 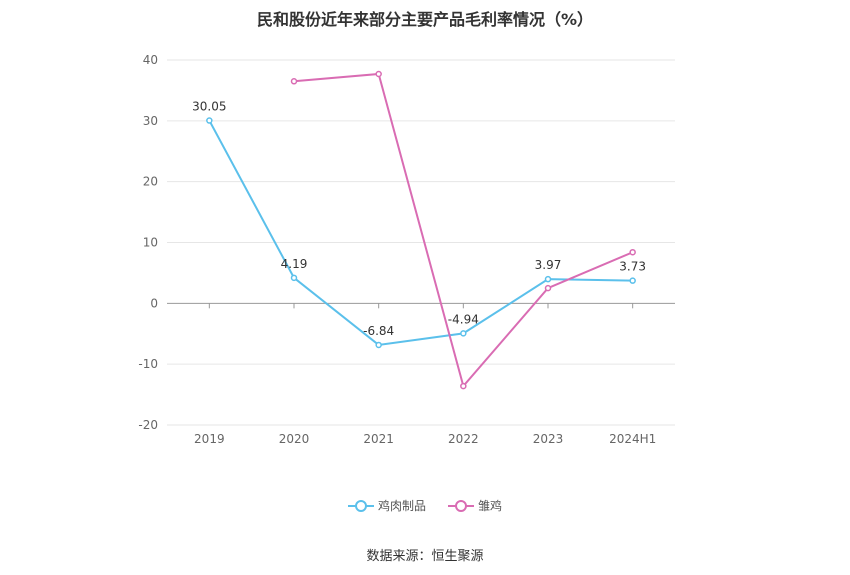 I want to click on chart-title: 民和股份近年来部分主要产品毛利率情况（%）, so click(x=425, y=19).